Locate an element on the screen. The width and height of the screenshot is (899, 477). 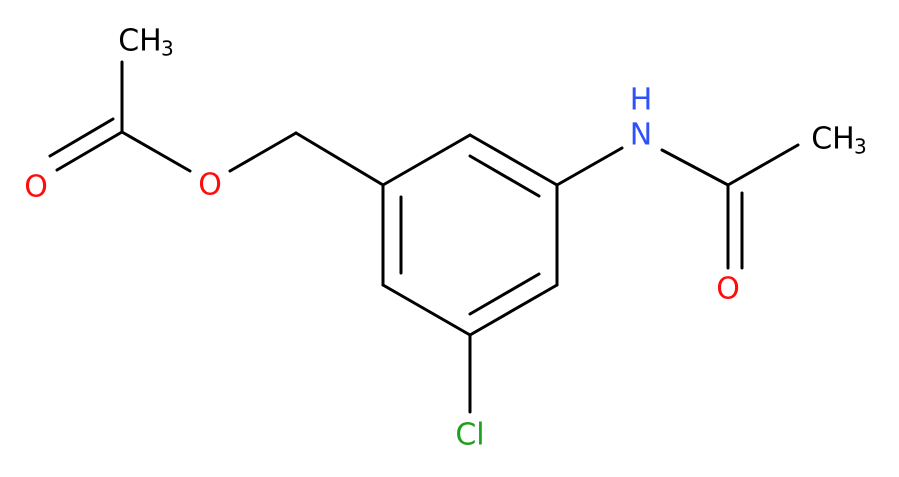
atom-label: N is located at coordinates (641, 135).